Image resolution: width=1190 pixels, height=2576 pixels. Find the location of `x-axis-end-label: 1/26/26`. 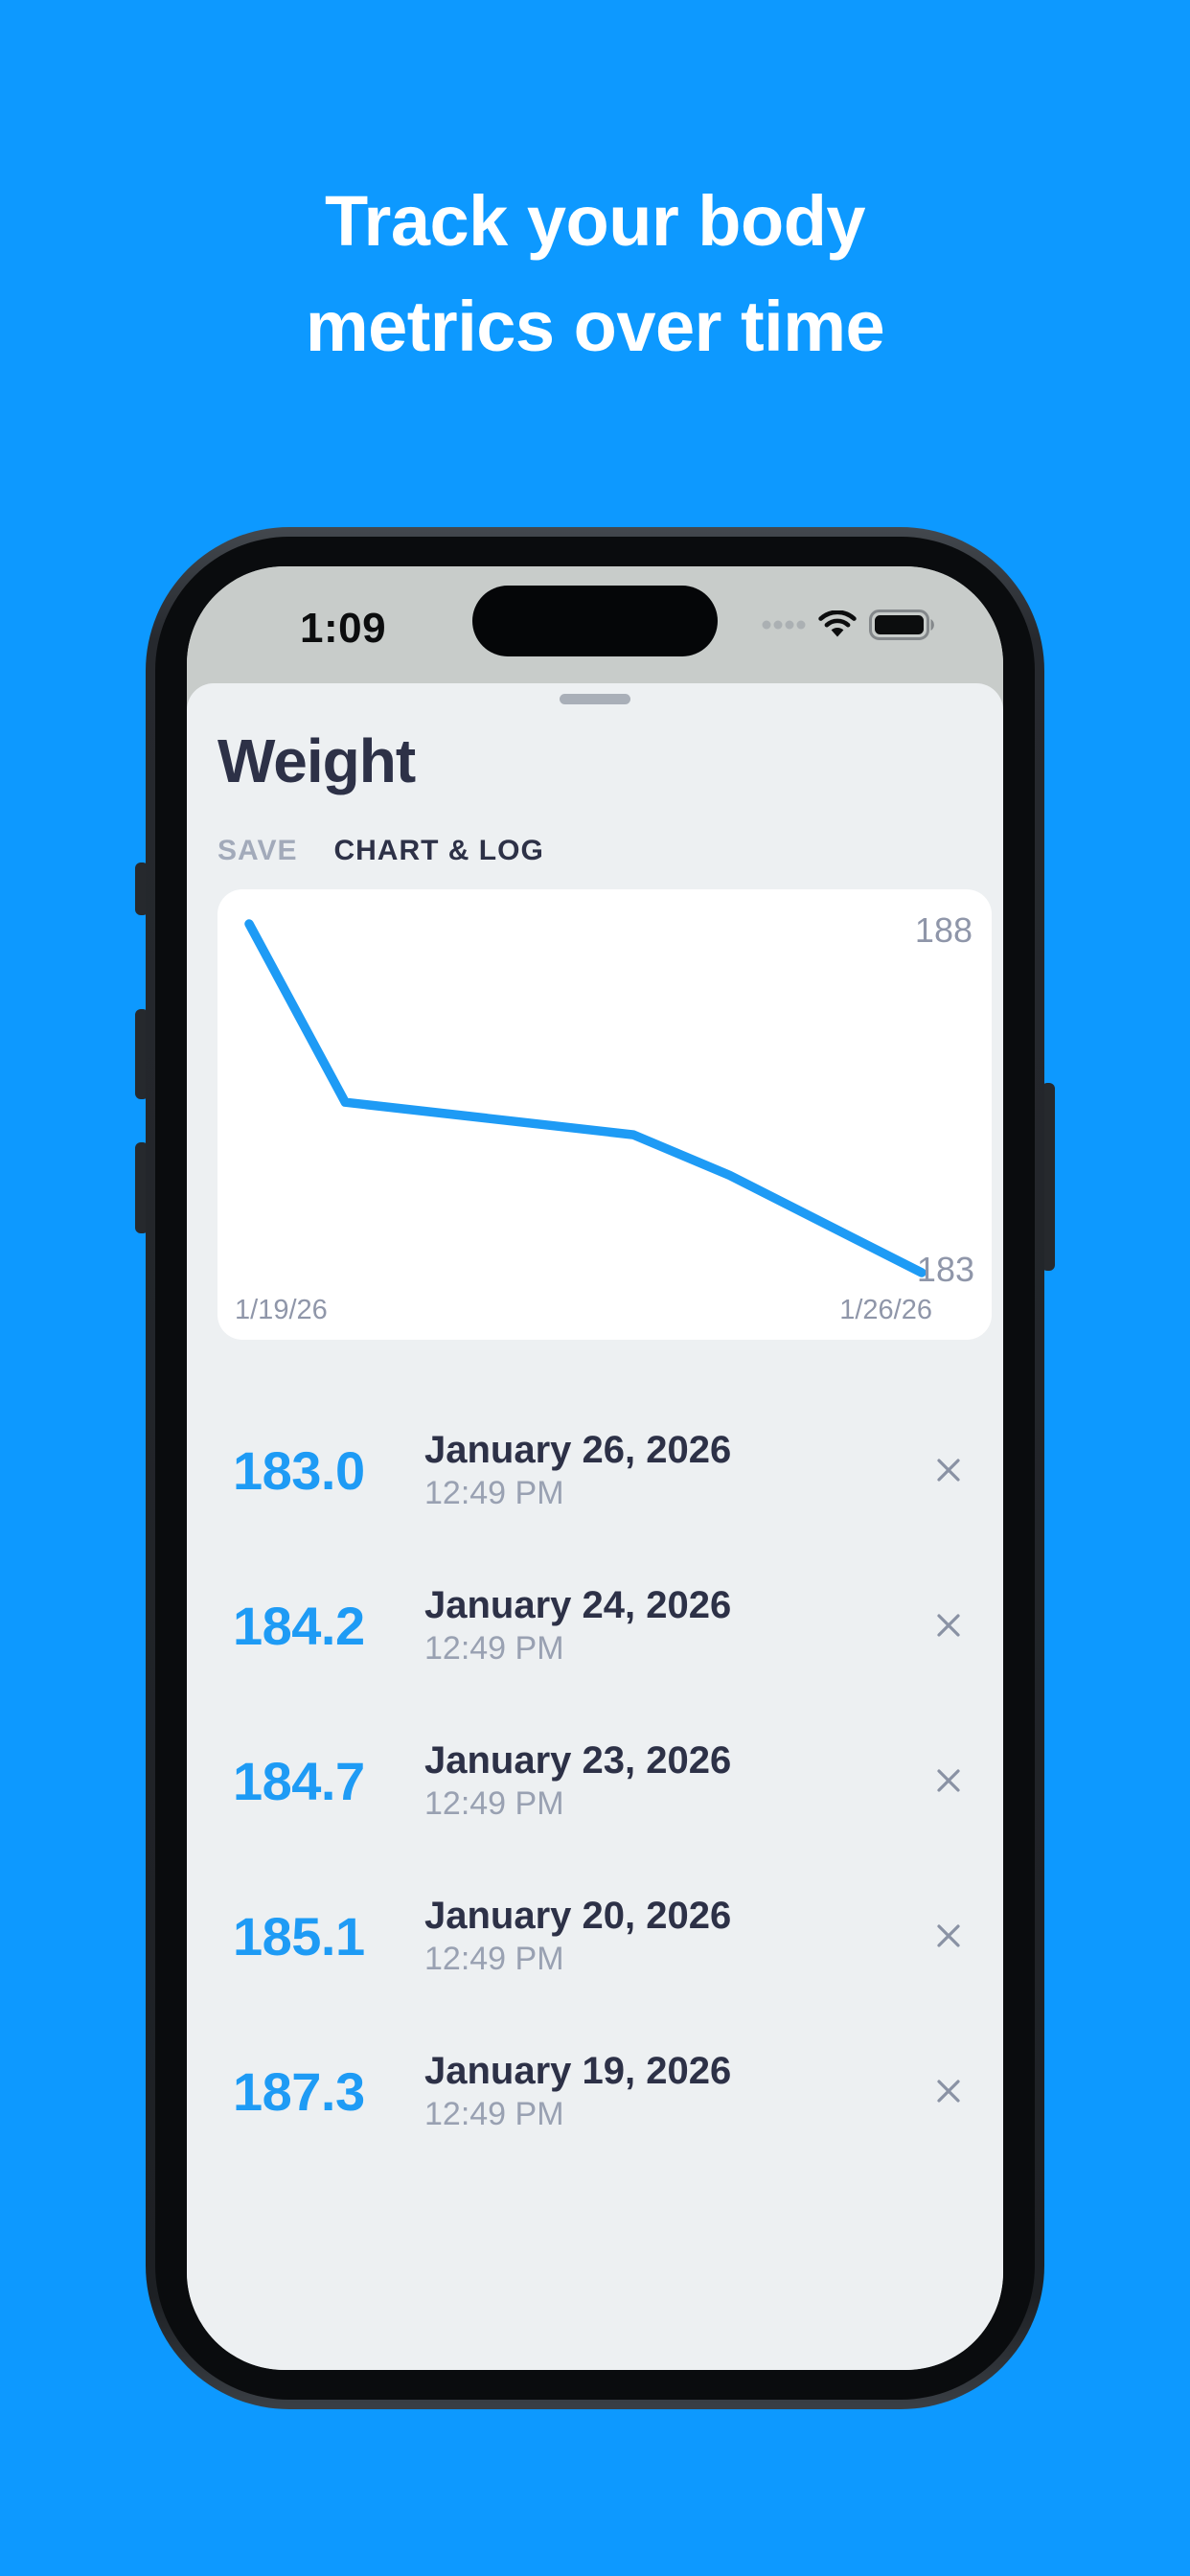

x-axis-end-label: 1/26/26 is located at coordinates (886, 1310).